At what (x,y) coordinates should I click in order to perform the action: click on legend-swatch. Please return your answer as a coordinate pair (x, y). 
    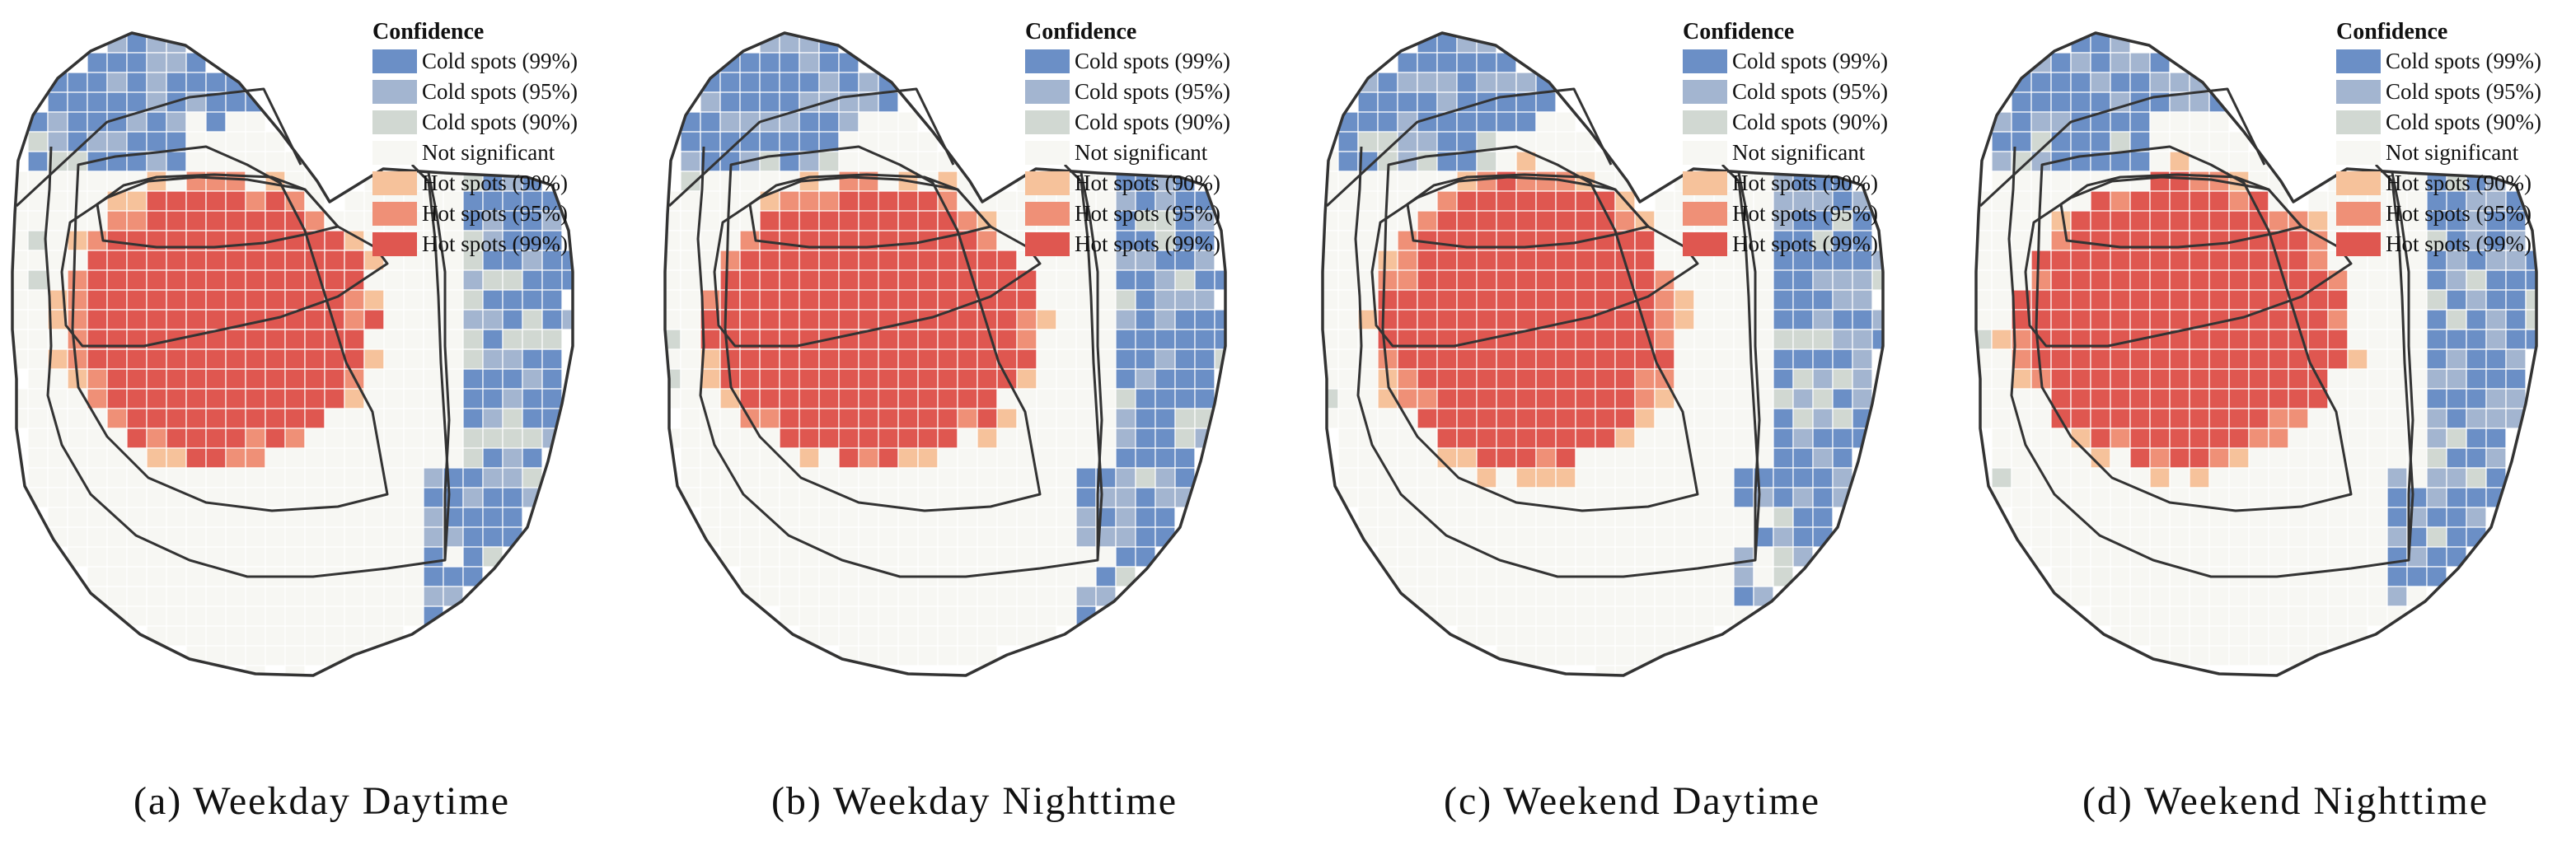
    Looking at the image, I should click on (1705, 183).